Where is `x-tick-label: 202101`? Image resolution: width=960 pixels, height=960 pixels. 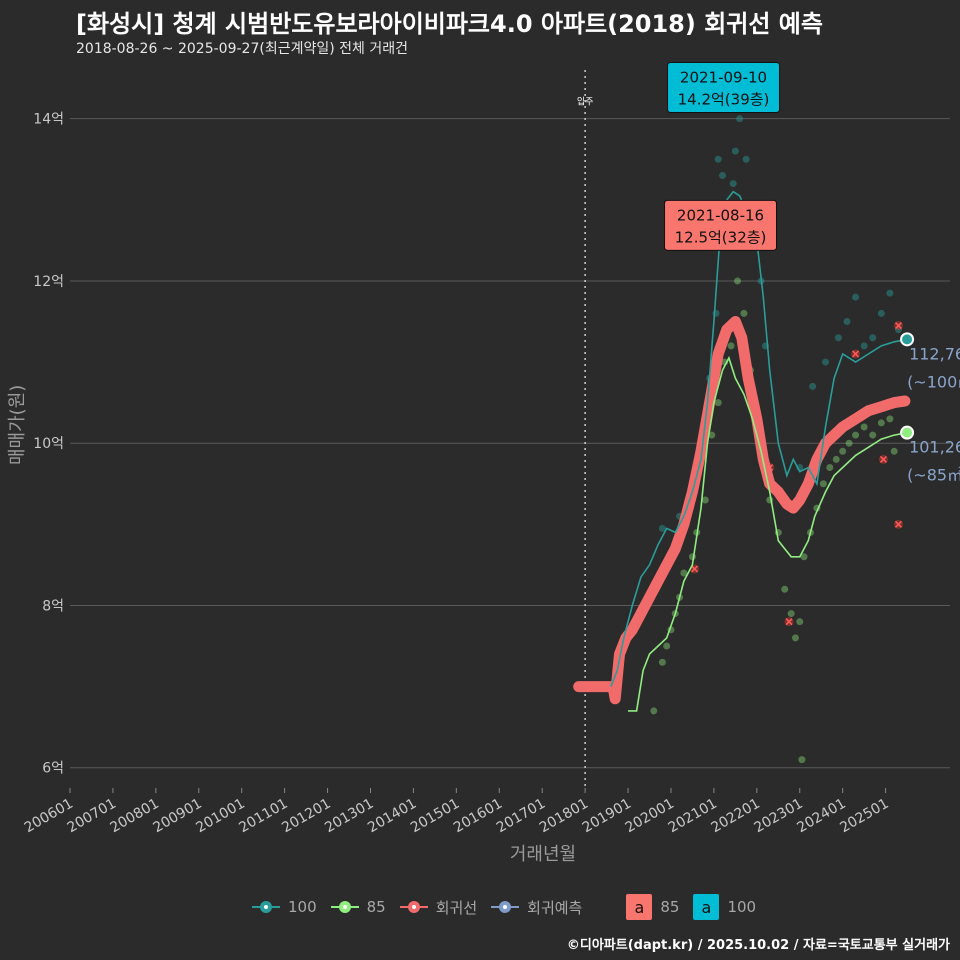 x-tick-label: 202101 is located at coordinates (693, 816).